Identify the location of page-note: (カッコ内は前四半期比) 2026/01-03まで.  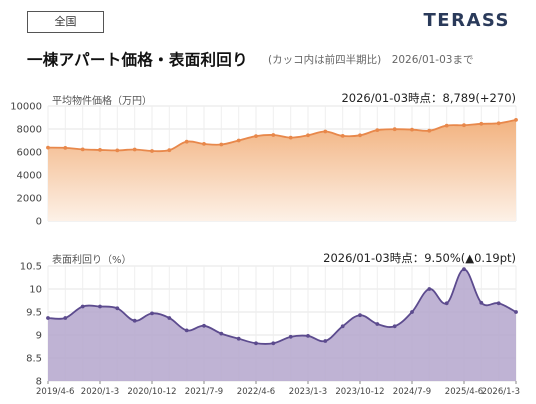
(371, 60).